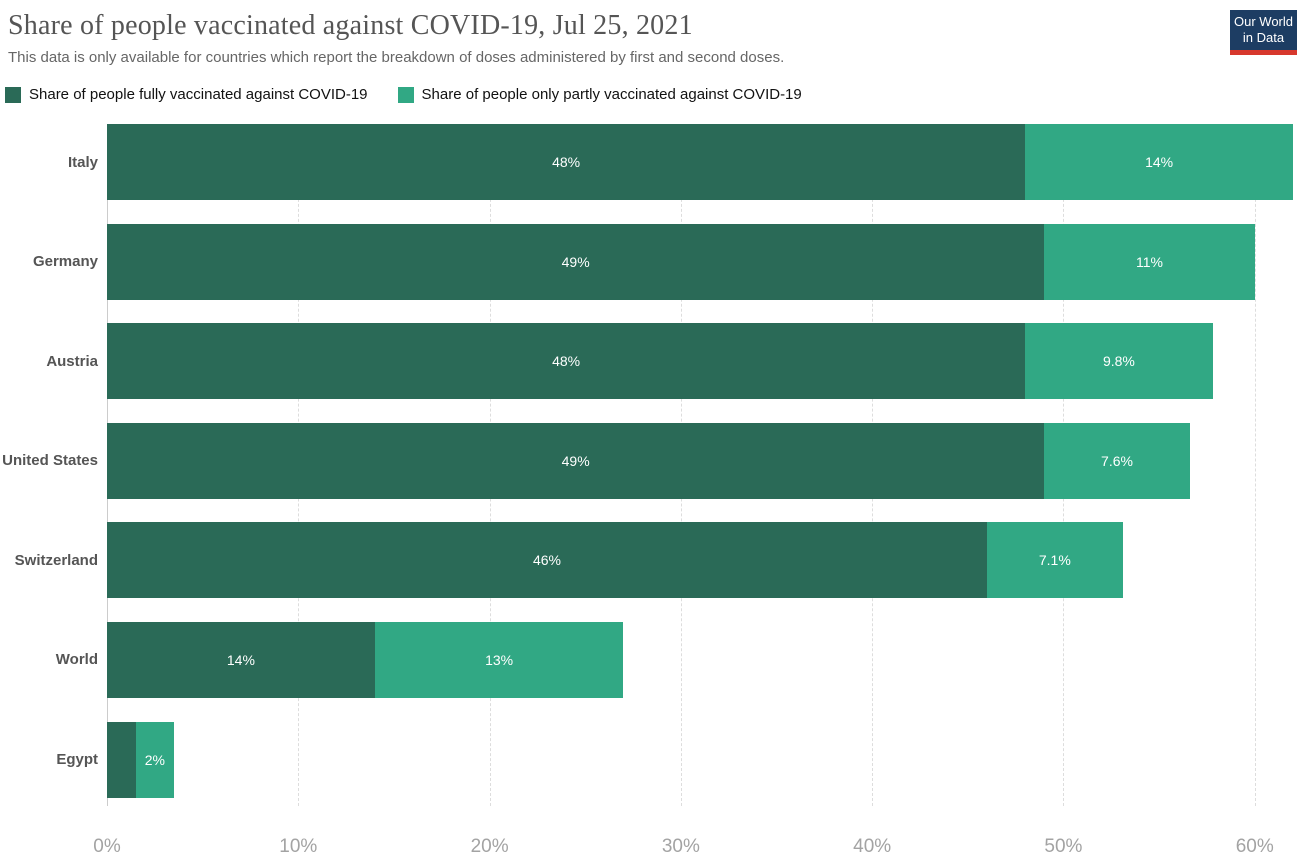 The image size is (1298, 861). Describe the element at coordinates (76, 660) in the screenshot. I see `category-label: World` at that location.